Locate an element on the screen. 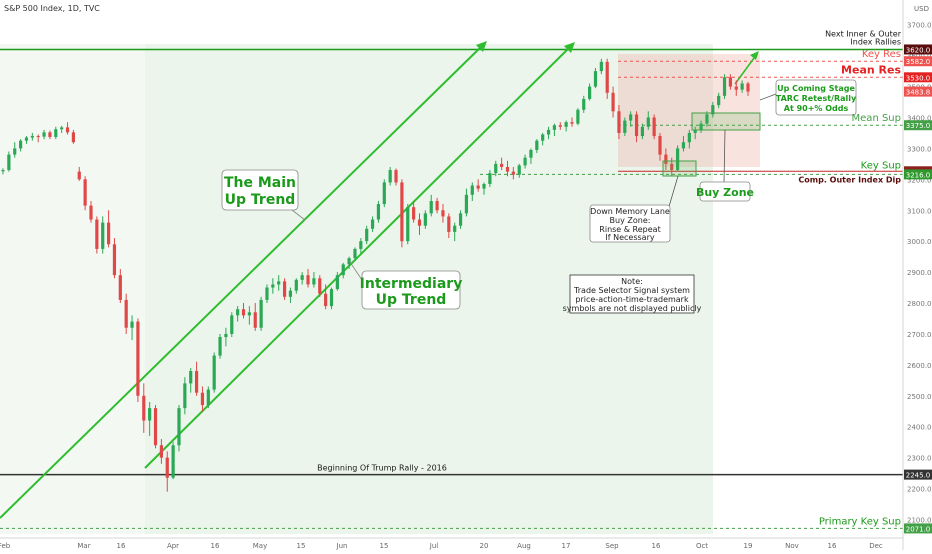 The height and width of the screenshot is (554, 932). up-coming-arrow is located at coordinates (746, 69).